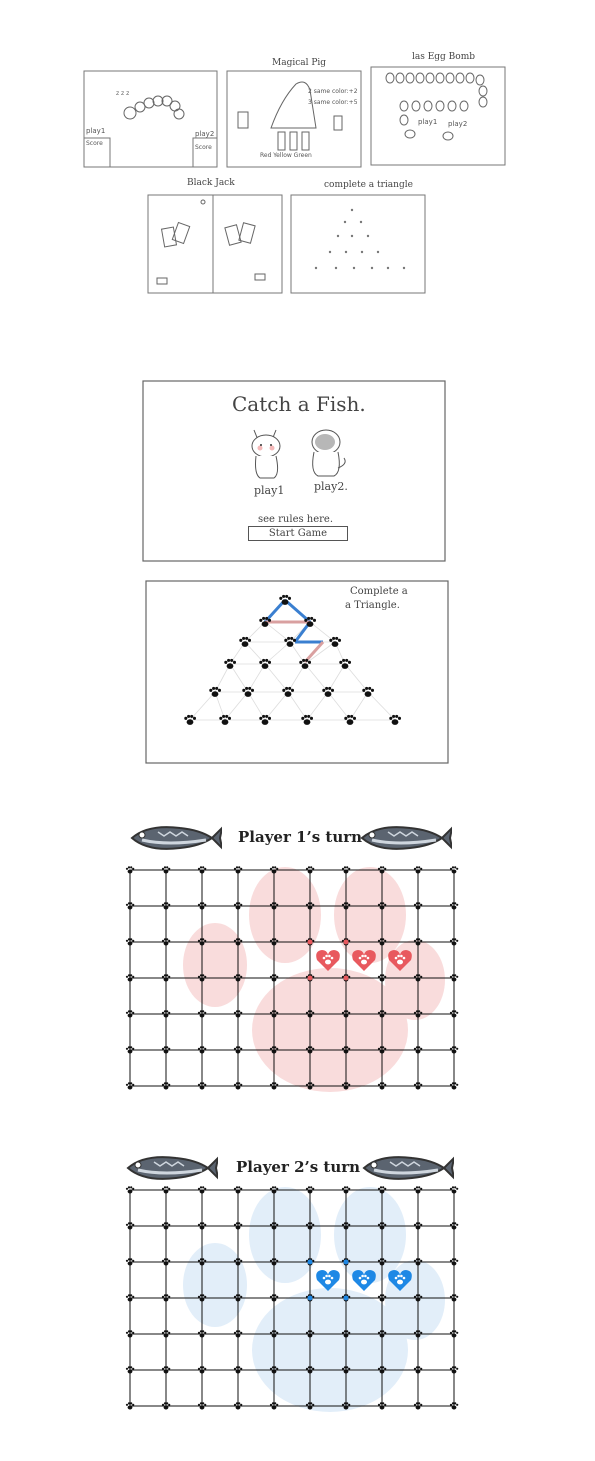 The height and width of the screenshot is (1461, 595). I want to click on sketch-complete-triangle: complete a triangle, so click(359, 238).